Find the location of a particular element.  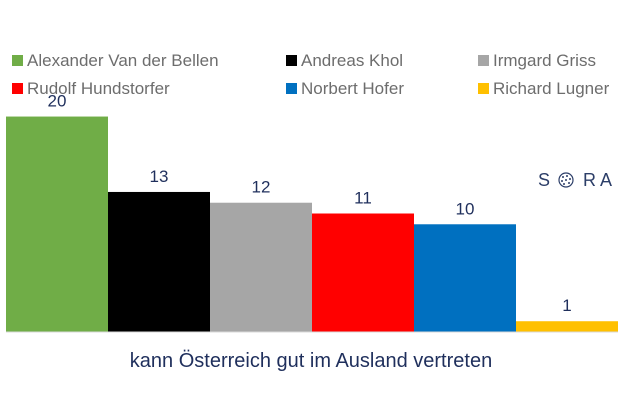

globe-icon is located at coordinates (566, 180).